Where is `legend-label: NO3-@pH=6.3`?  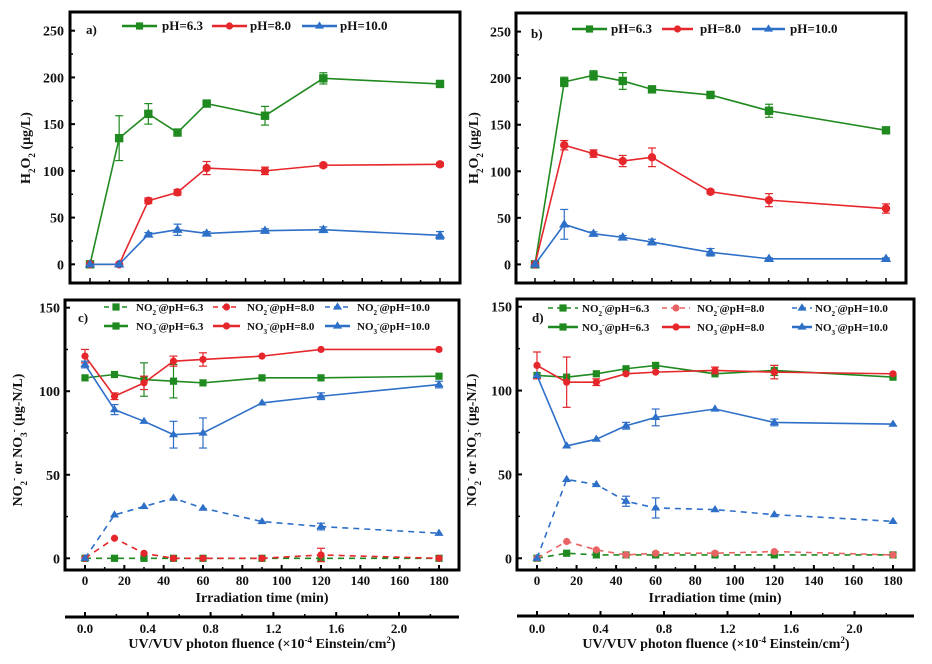
legend-label: NO3-@pH=6.3 is located at coordinates (616, 329).